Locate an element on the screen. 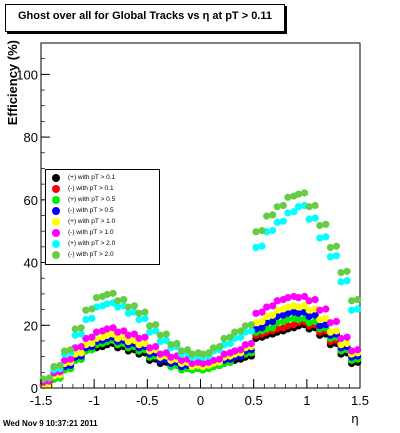 The width and height of the screenshot is (400, 433). data-point-s6-20a is located at coordinates (256, 247).